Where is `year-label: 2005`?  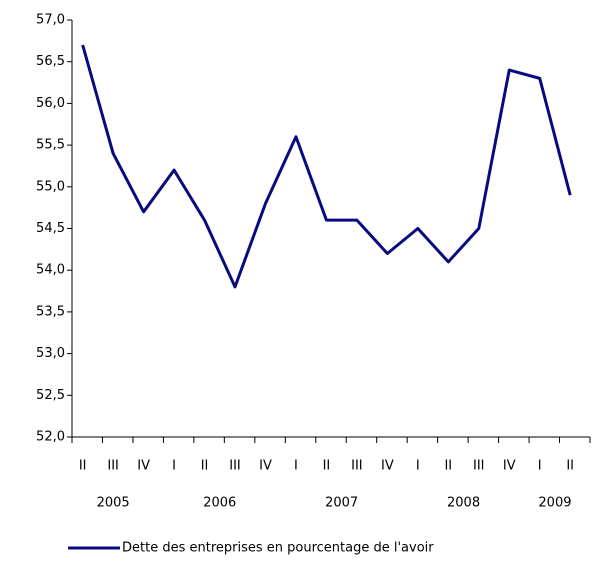 year-label: 2005 is located at coordinates (113, 503).